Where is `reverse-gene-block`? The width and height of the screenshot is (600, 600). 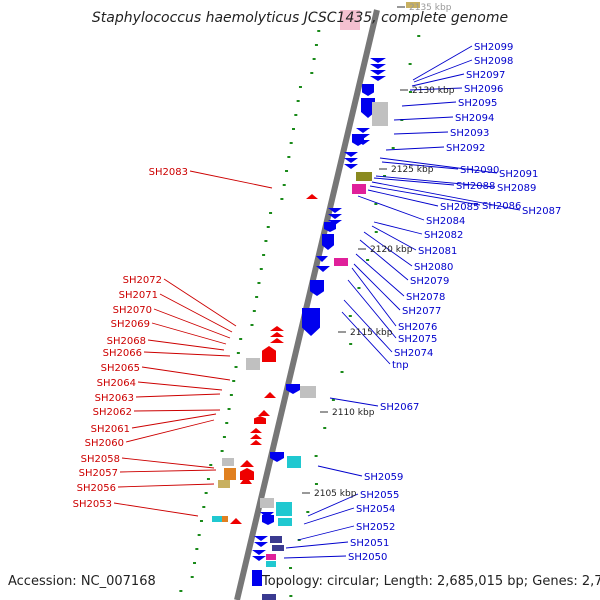
reverse-gene-block is located at coordinates (269, 354).